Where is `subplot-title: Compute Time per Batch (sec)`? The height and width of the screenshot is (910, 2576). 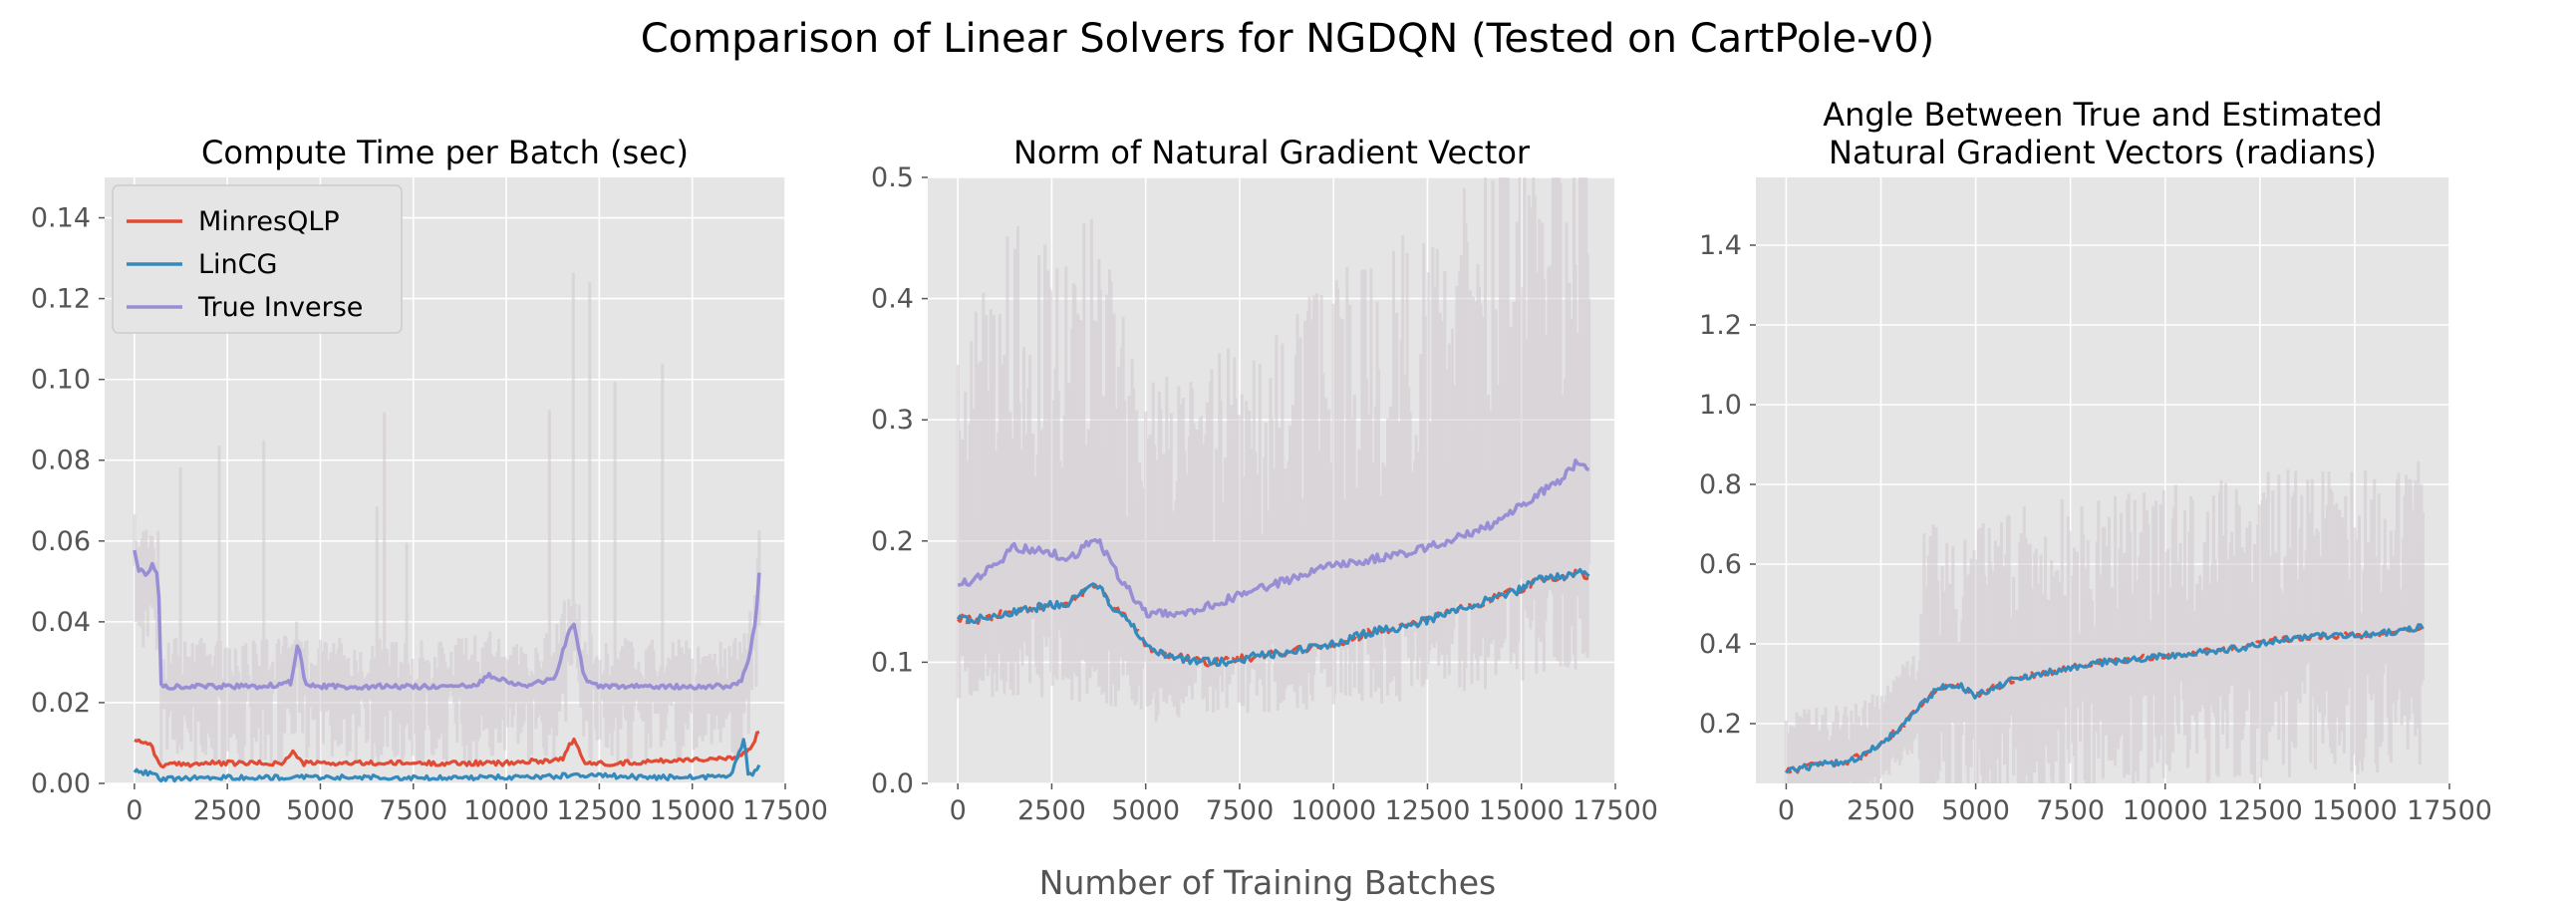 subplot-title: Compute Time per Batch (sec) is located at coordinates (445, 152).